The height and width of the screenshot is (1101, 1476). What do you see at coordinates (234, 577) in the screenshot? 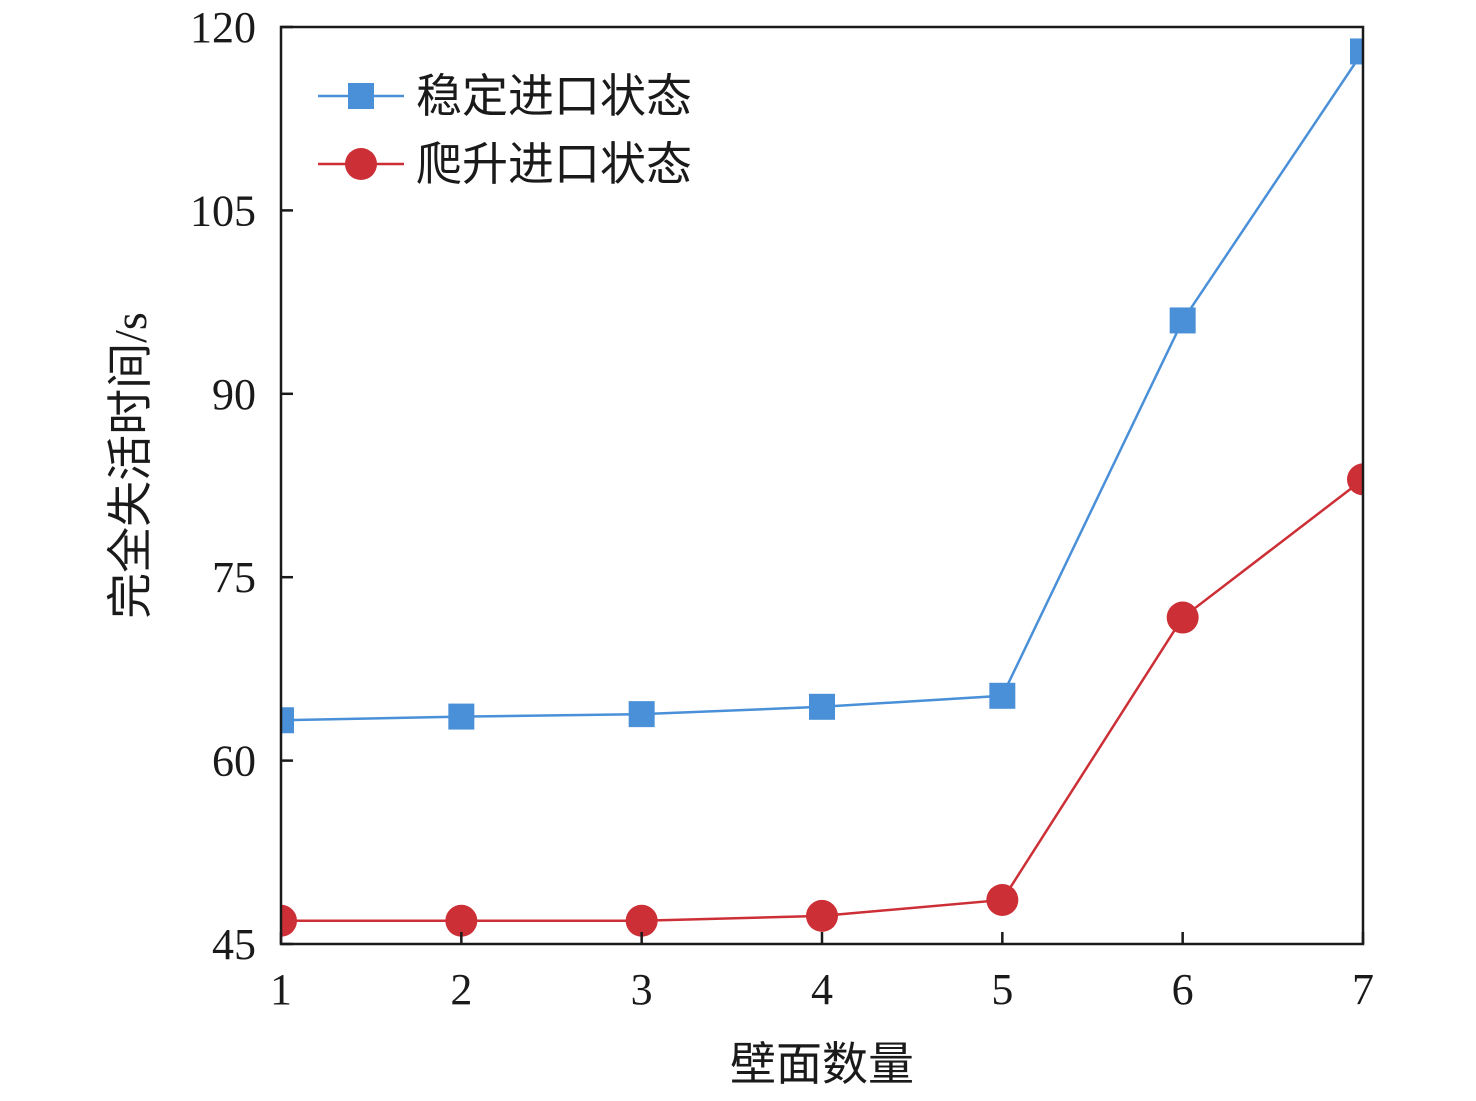
I see `y-tick-label: 75` at bounding box center [234, 577].